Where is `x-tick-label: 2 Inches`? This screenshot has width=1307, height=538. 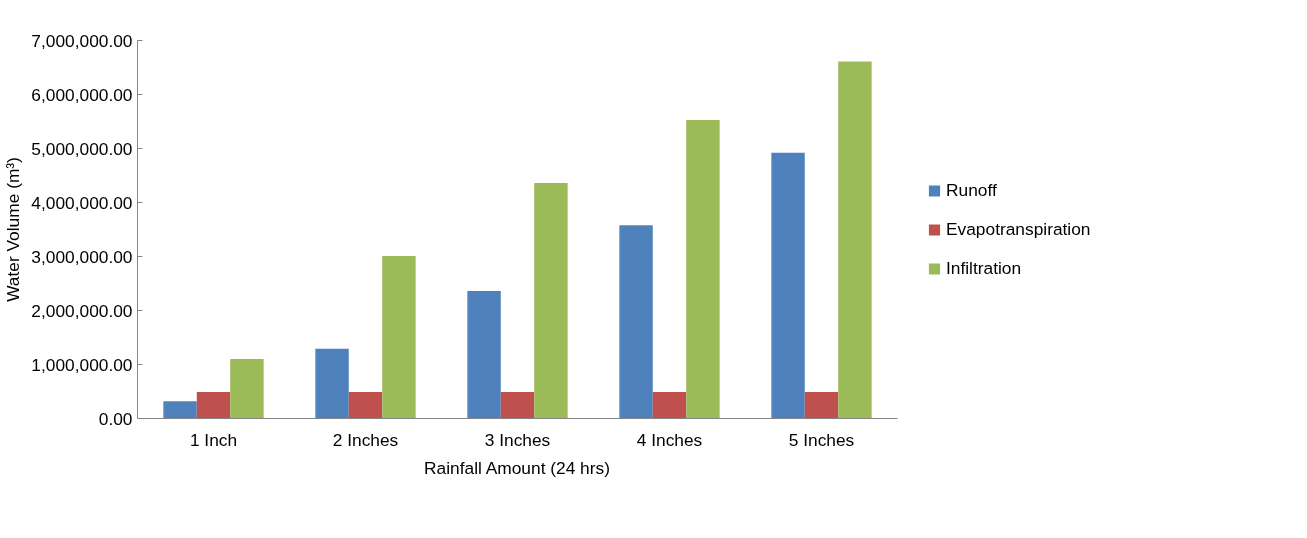 x-tick-label: 2 Inches is located at coordinates (365, 439).